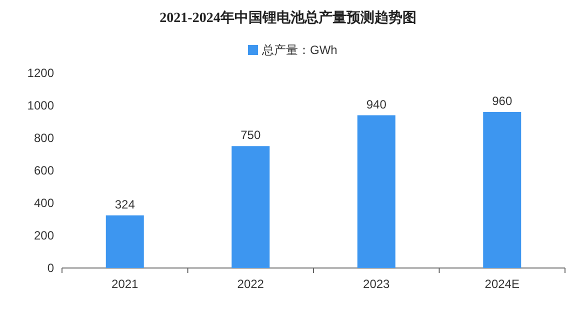 This screenshot has width=576, height=327. What do you see at coordinates (125, 204) in the screenshot?
I see `data-label: 324` at bounding box center [125, 204].